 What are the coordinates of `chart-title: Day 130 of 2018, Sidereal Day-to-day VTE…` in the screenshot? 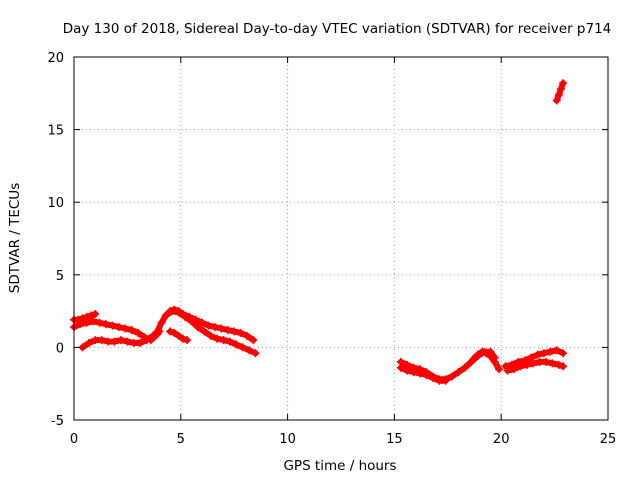 It's located at (337, 29).